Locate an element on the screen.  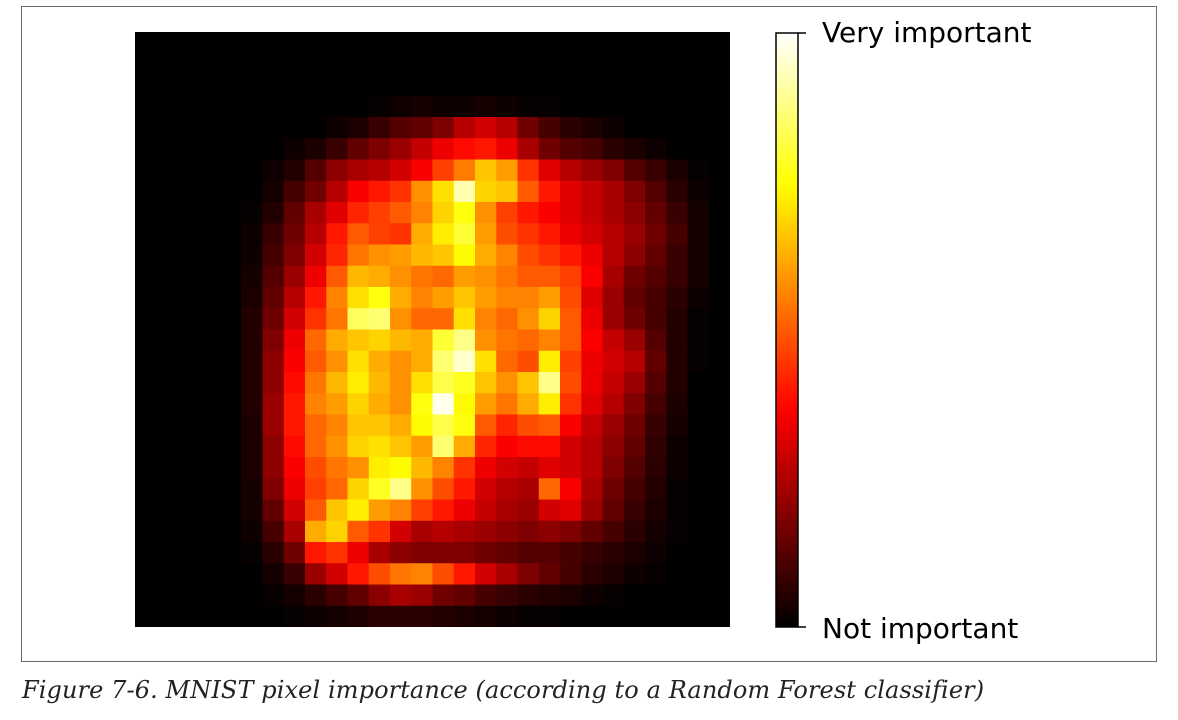
heatmap-cell-r18-c13 is located at coordinates (422, 425).